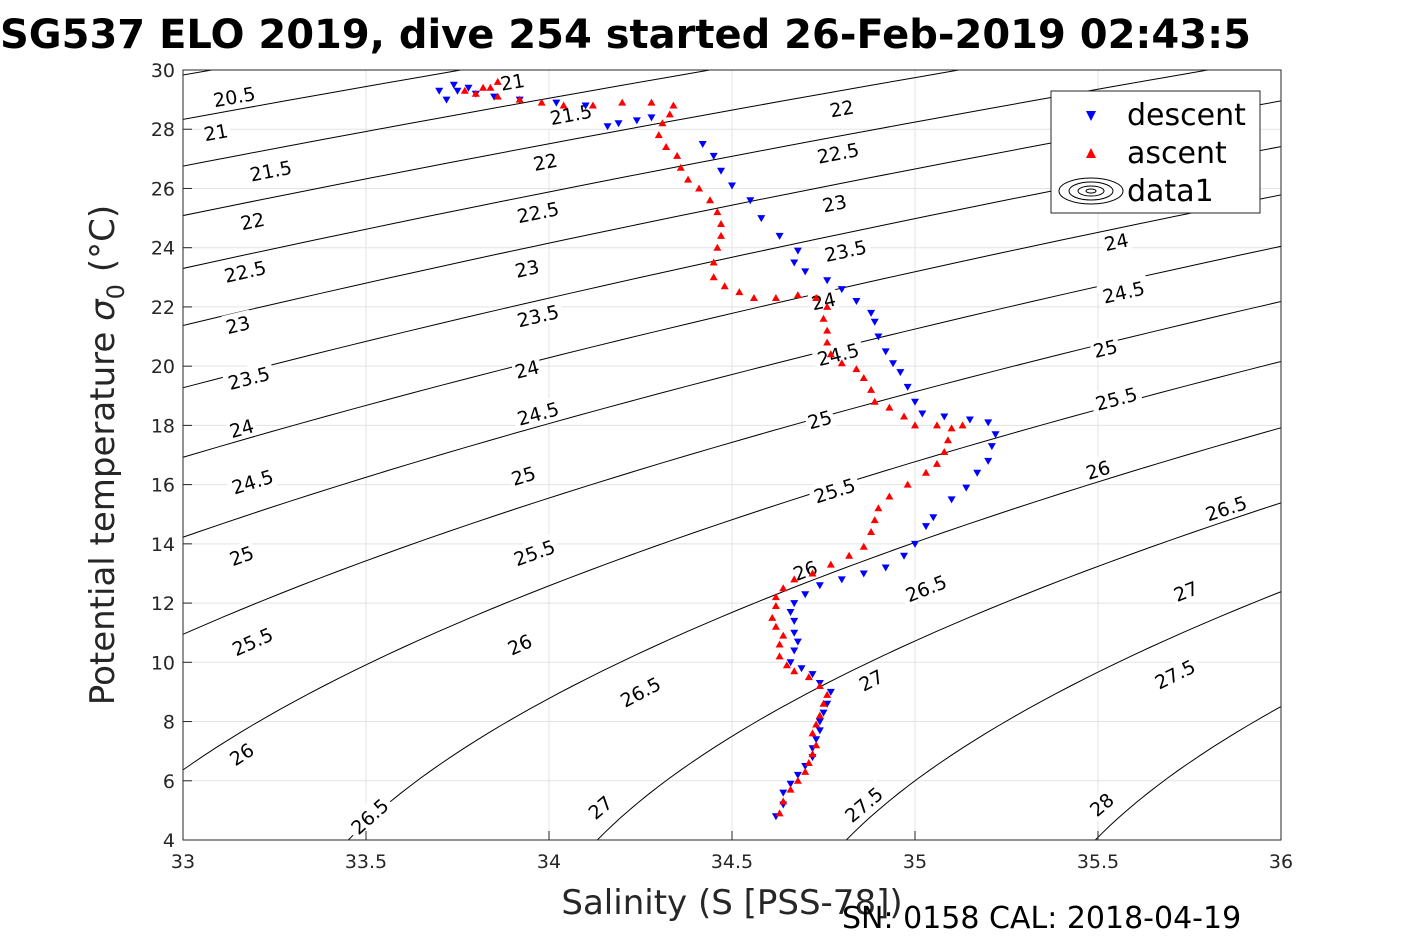 Image resolution: width=1417 pixels, height=945 pixels. I want to click on y-tick-label: 26, so click(163, 189).